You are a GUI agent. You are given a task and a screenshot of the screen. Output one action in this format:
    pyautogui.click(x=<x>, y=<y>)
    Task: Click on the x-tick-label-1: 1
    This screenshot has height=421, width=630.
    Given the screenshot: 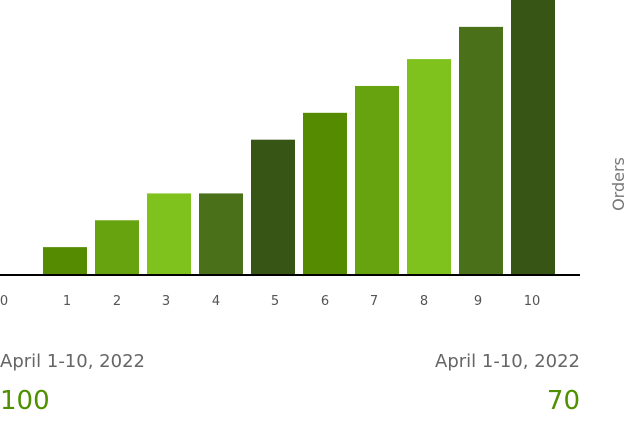 What is the action you would take?
    pyautogui.click(x=67, y=301)
    